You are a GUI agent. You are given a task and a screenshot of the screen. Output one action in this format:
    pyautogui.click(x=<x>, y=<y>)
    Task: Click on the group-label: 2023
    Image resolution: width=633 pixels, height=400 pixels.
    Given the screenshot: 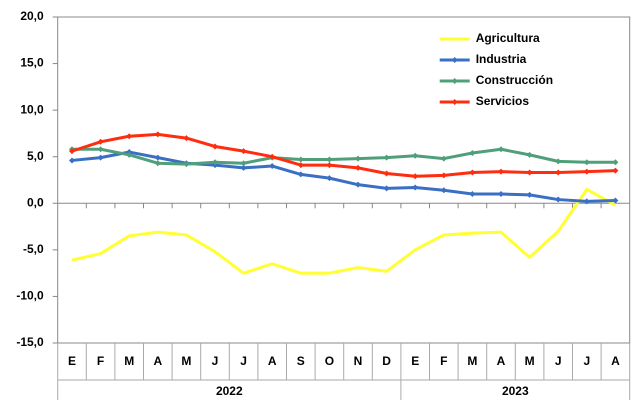 What is the action you would take?
    pyautogui.click(x=515, y=391)
    